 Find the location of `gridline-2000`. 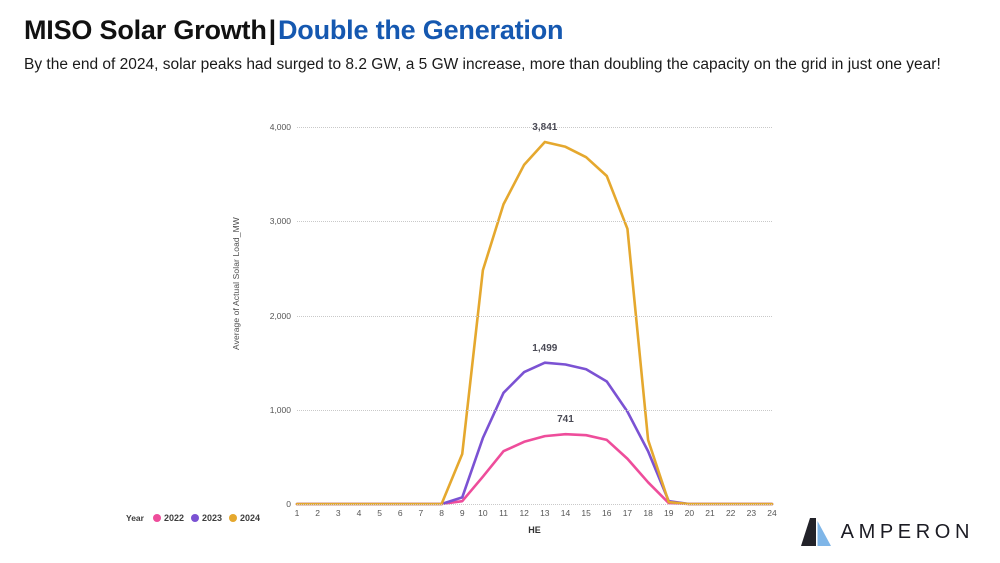

gridline-2000 is located at coordinates (534, 316).